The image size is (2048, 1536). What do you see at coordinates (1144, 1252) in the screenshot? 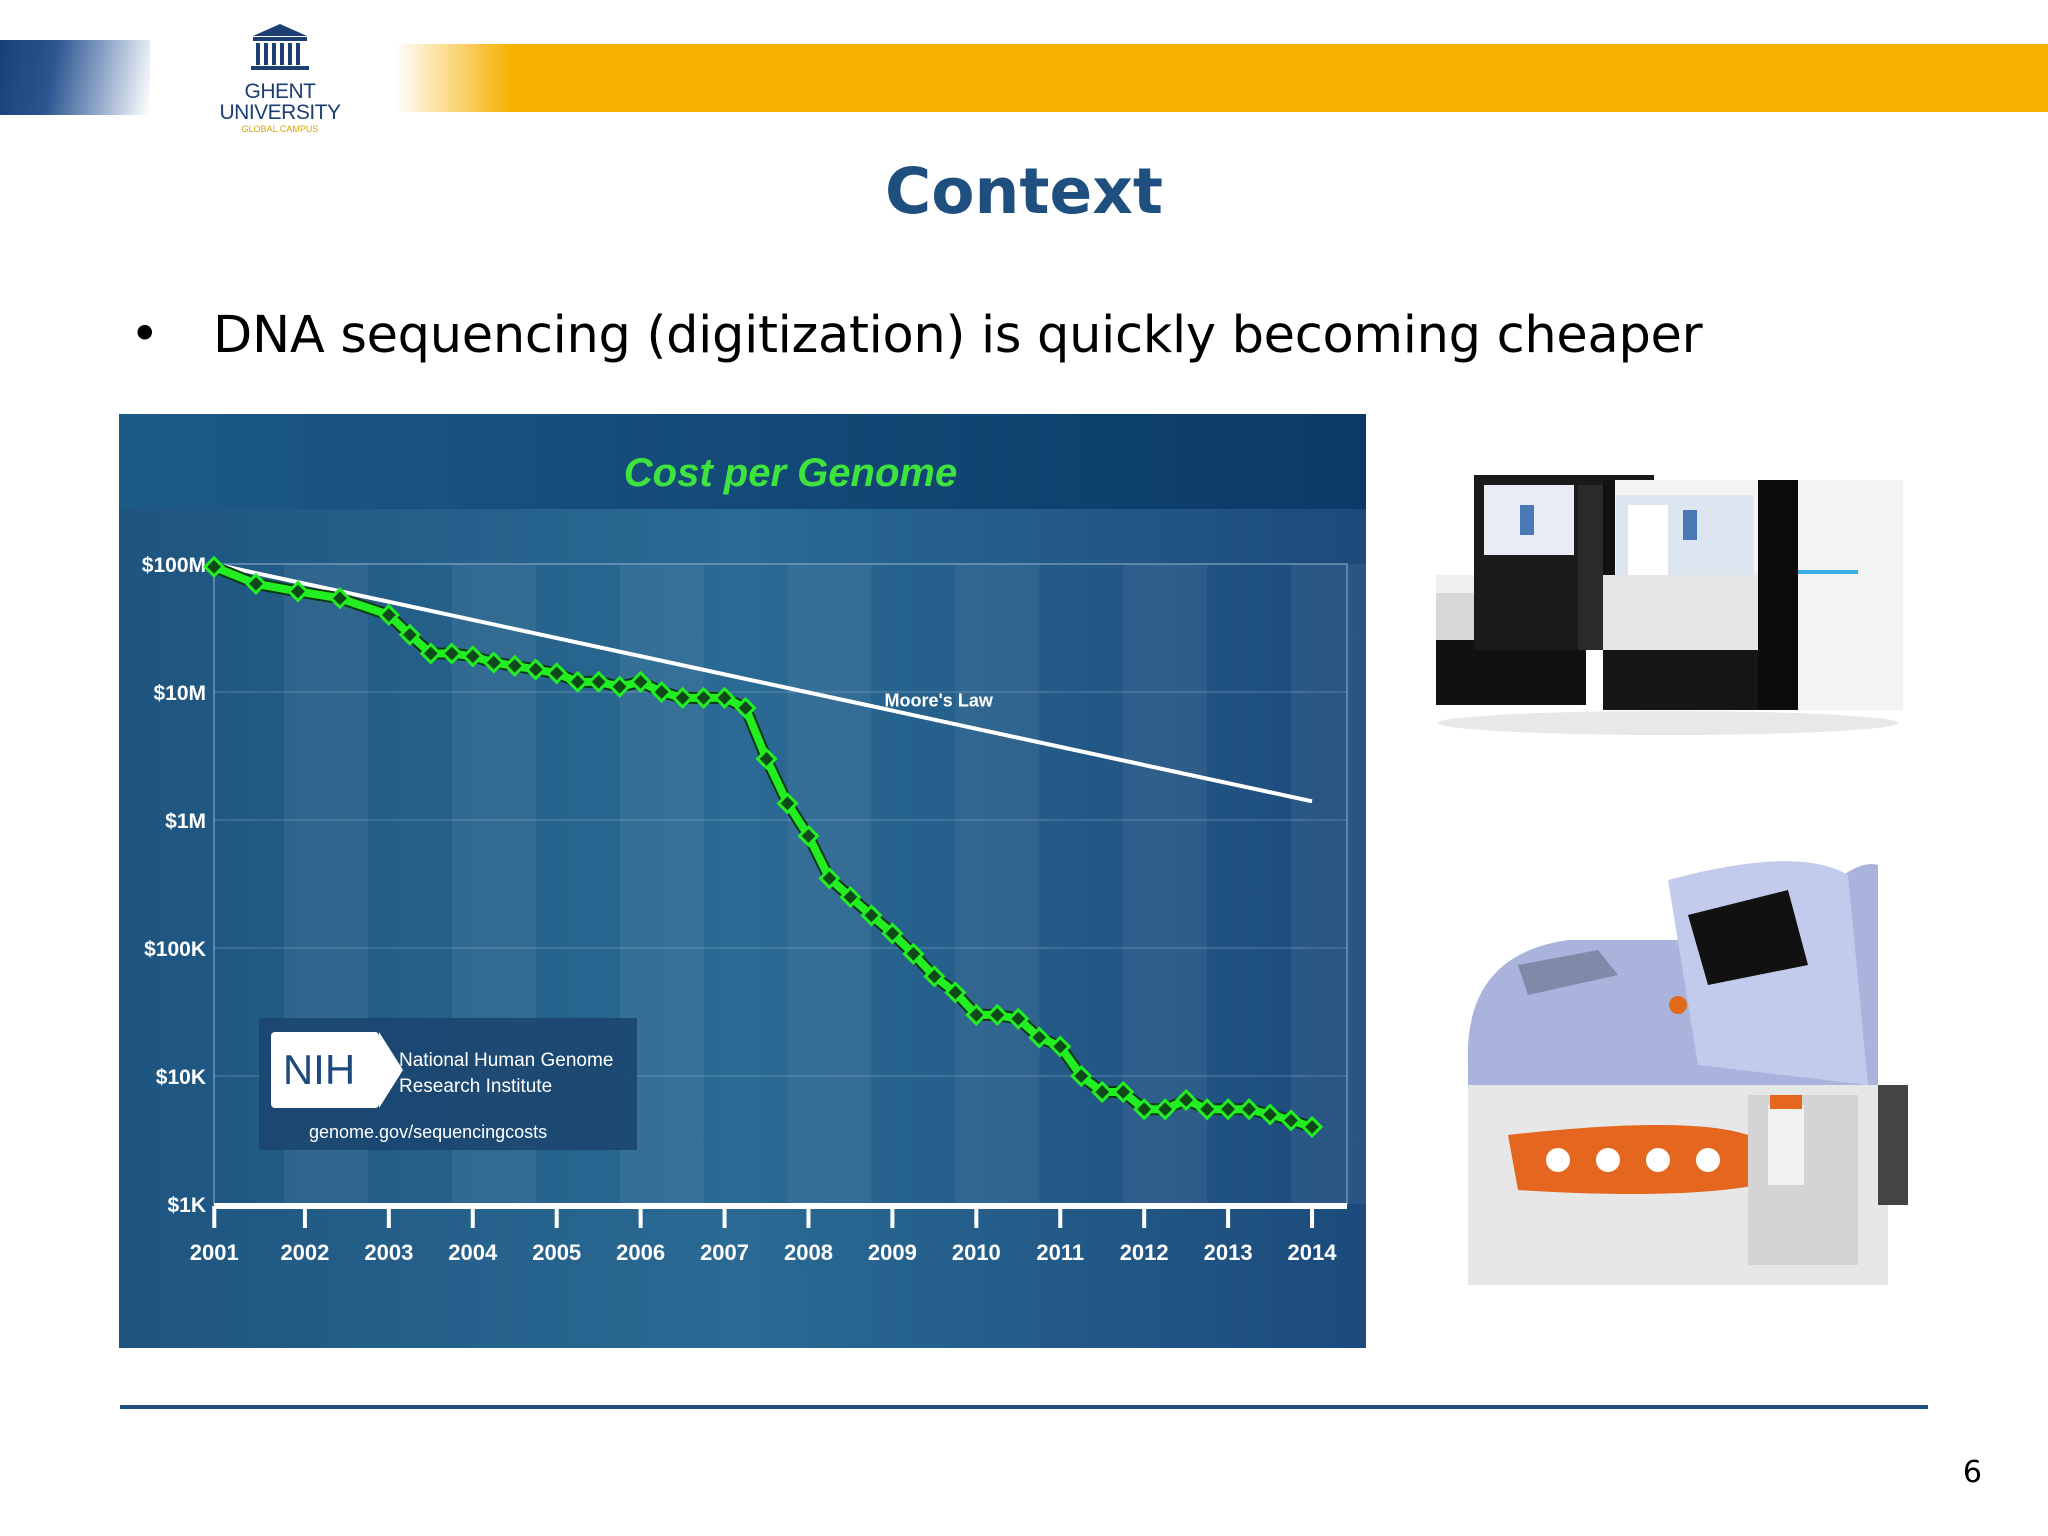
I see `x-tick-label: 2012` at bounding box center [1144, 1252].